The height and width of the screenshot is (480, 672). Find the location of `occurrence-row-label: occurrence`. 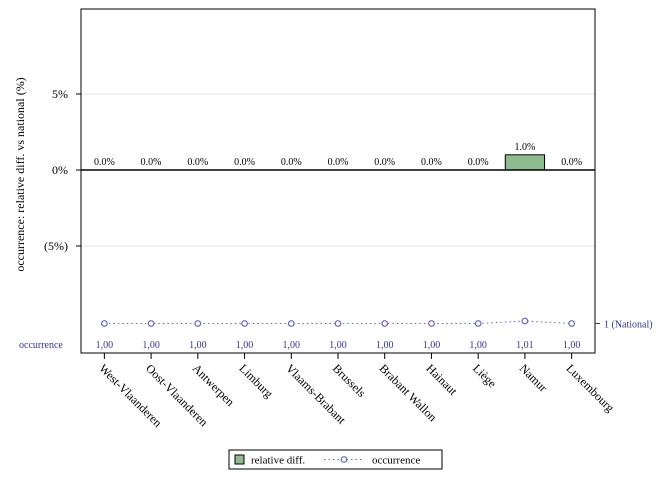

occurrence-row-label: occurrence is located at coordinates (41, 345).